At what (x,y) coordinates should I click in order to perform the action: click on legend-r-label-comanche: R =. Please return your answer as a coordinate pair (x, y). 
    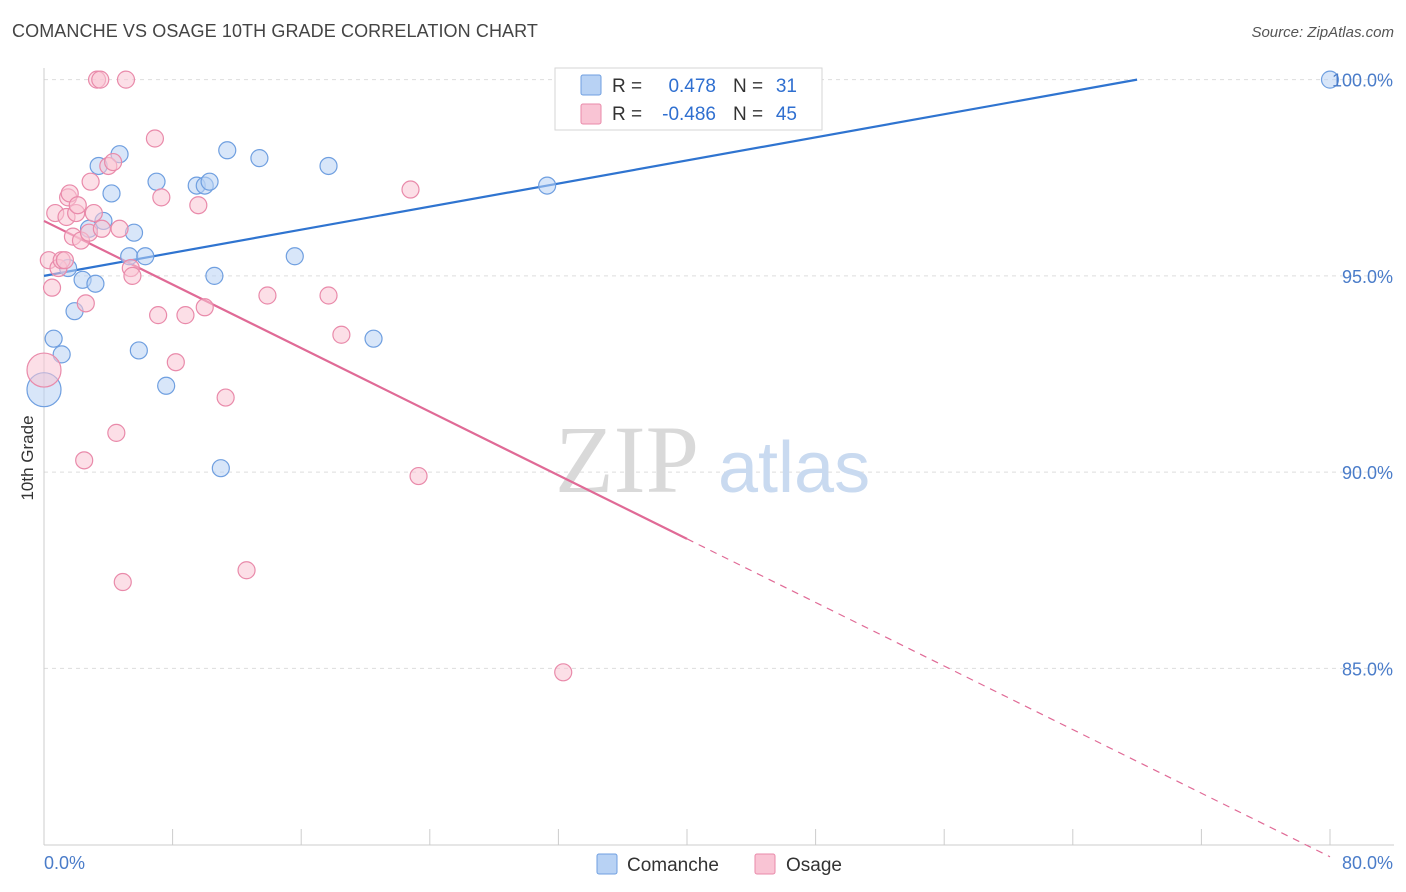
    Looking at the image, I should click on (627, 86).